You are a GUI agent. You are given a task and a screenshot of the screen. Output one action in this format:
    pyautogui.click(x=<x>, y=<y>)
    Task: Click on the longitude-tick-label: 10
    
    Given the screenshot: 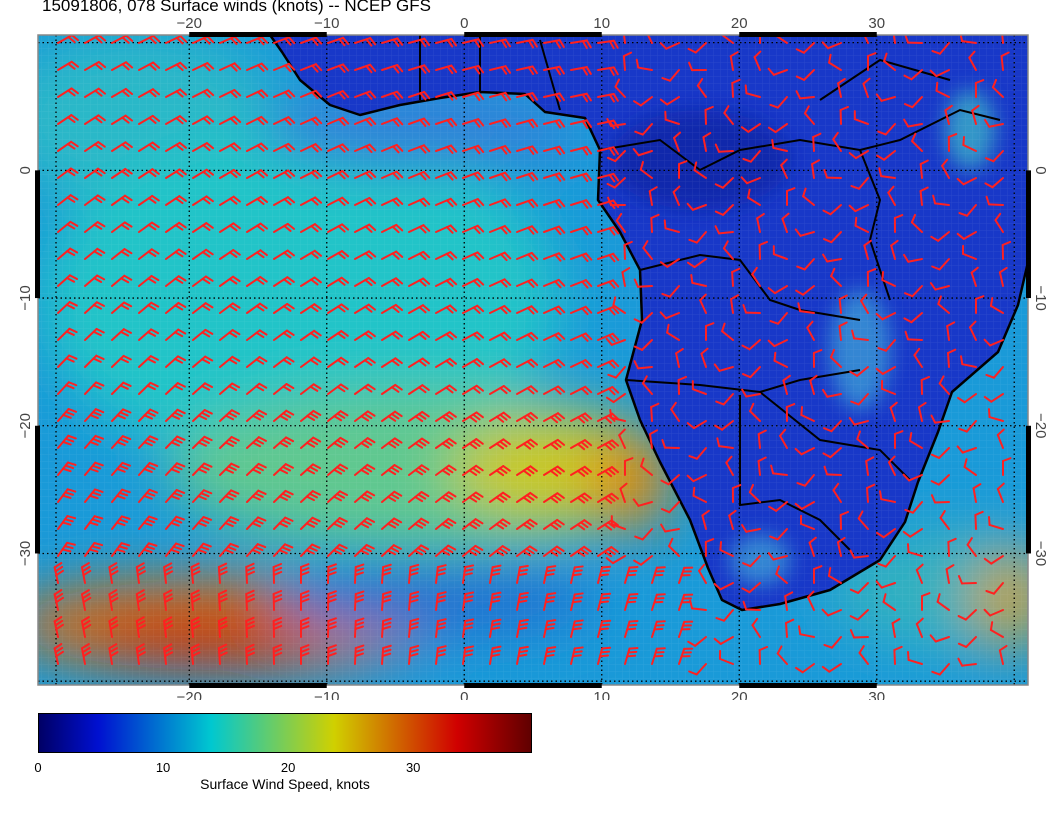 What is the action you would take?
    pyautogui.click(x=601, y=694)
    